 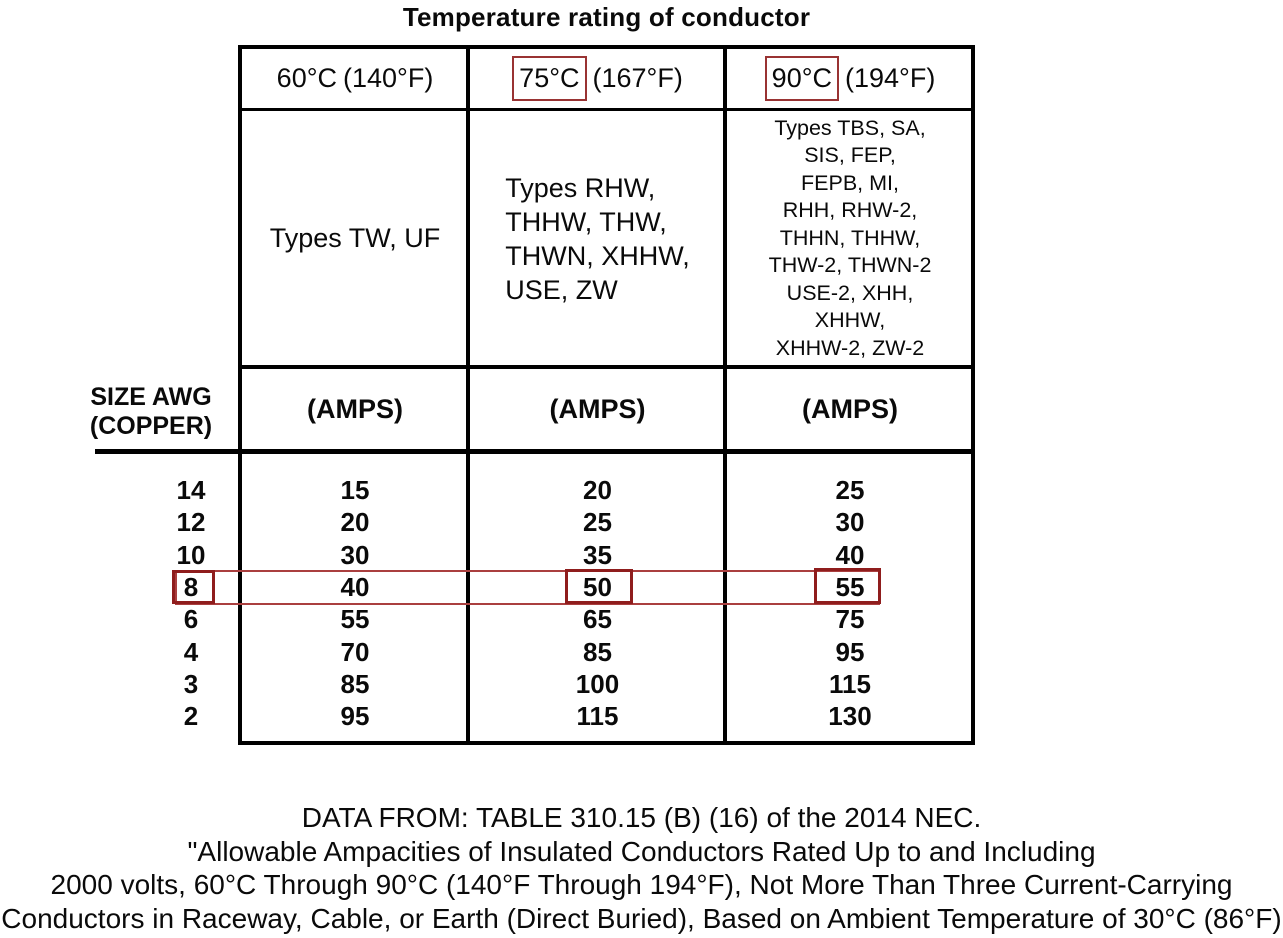 I want to click on ampacity-75c: 20, so click(x=597, y=490).